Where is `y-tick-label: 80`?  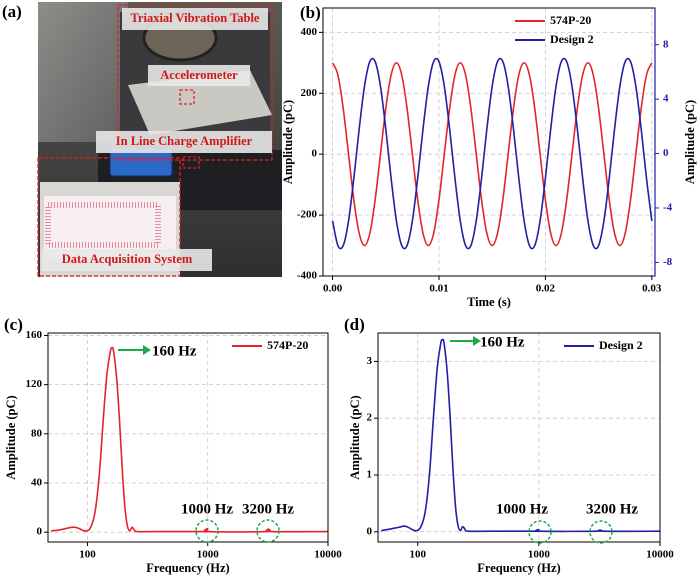 y-tick-label: 80 is located at coordinates (37, 433).